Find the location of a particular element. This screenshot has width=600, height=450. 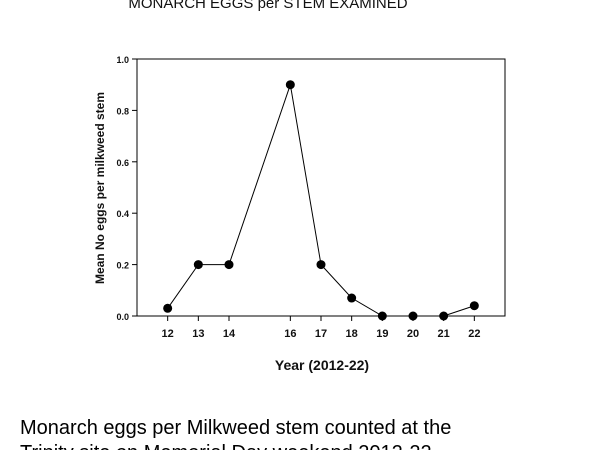

x-tick-label: 21 is located at coordinates (444, 334).